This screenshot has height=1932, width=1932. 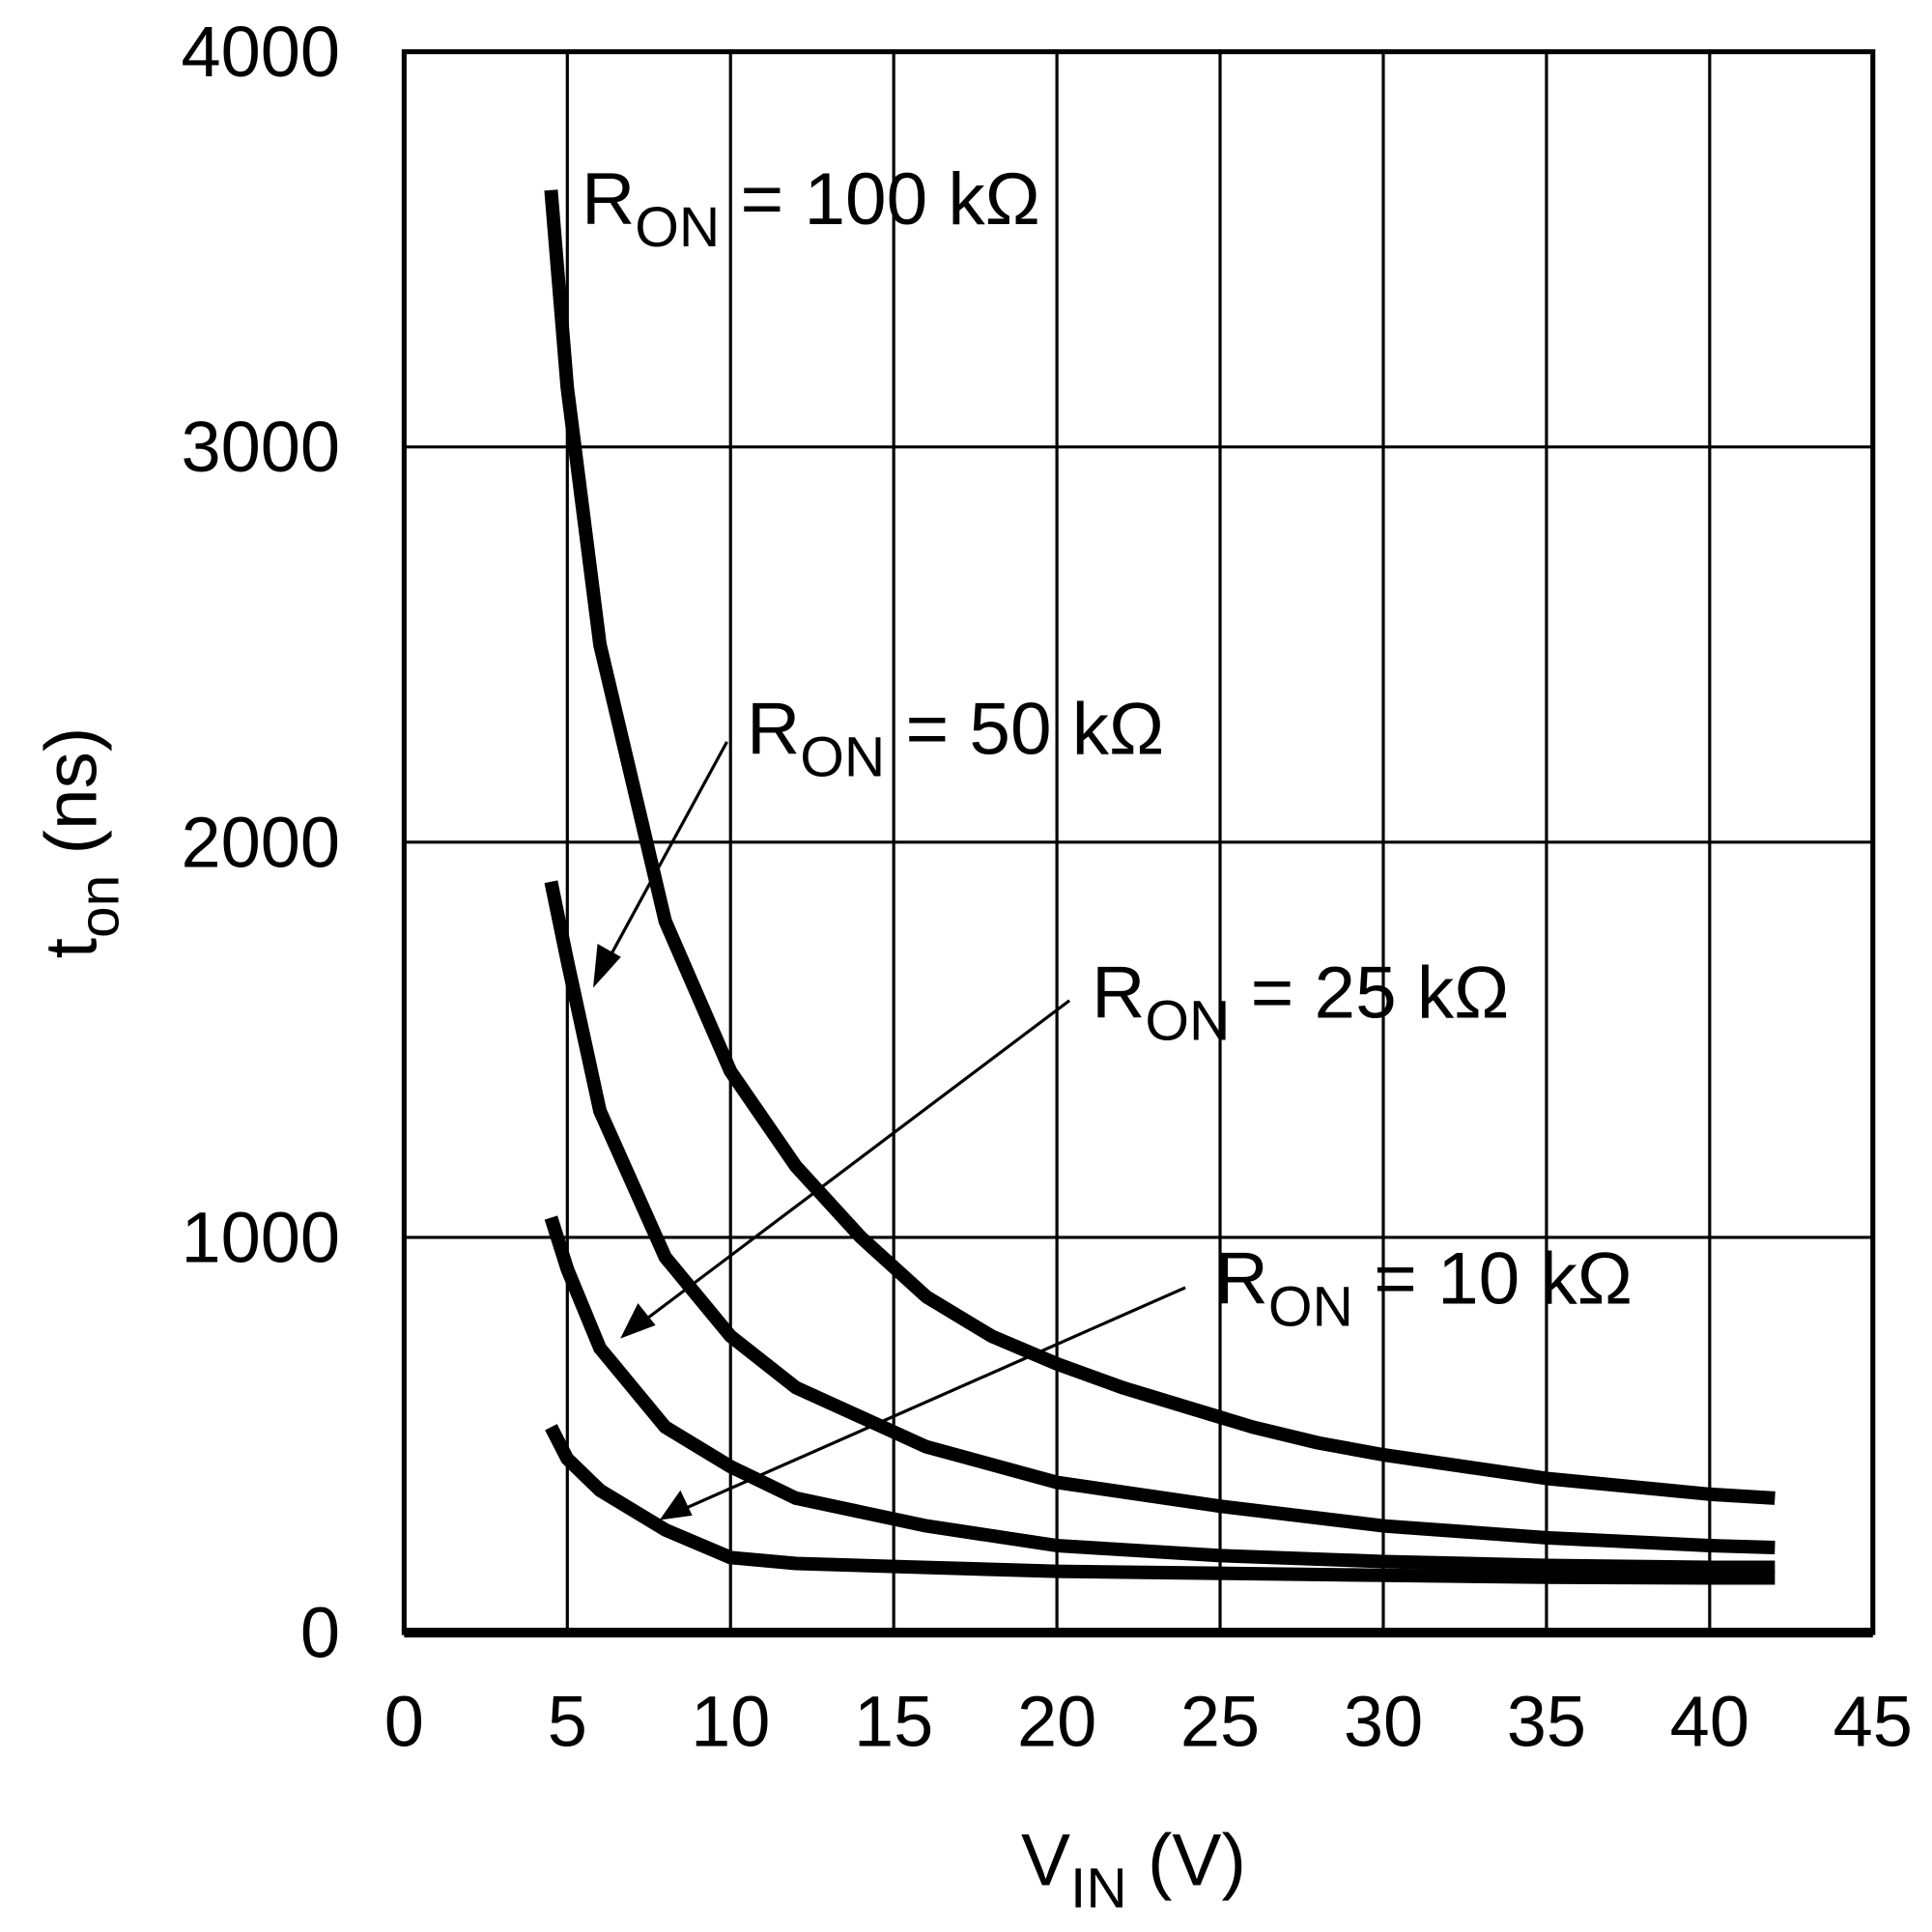 What do you see at coordinates (80, 843) in the screenshot?
I see `y-axis-label: ton (ns)` at bounding box center [80, 843].